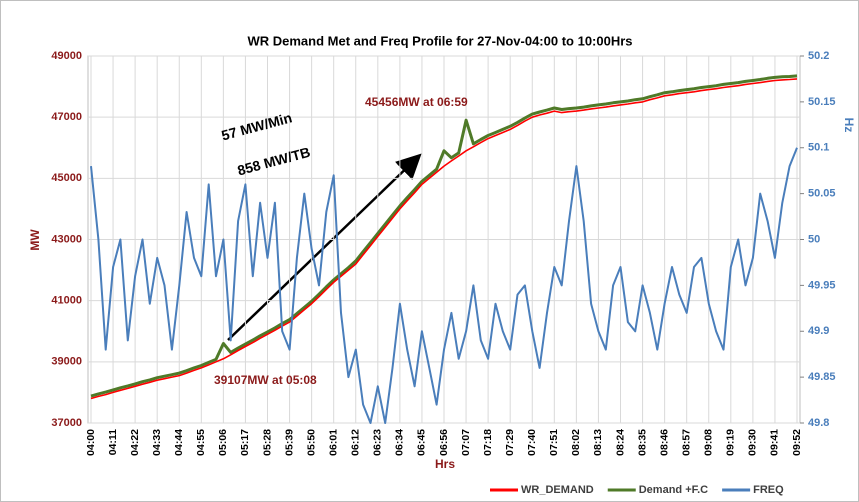 The image size is (859, 502). What do you see at coordinates (532, 442) in the screenshot?
I see `x-tick-label: 07:40` at bounding box center [532, 442].